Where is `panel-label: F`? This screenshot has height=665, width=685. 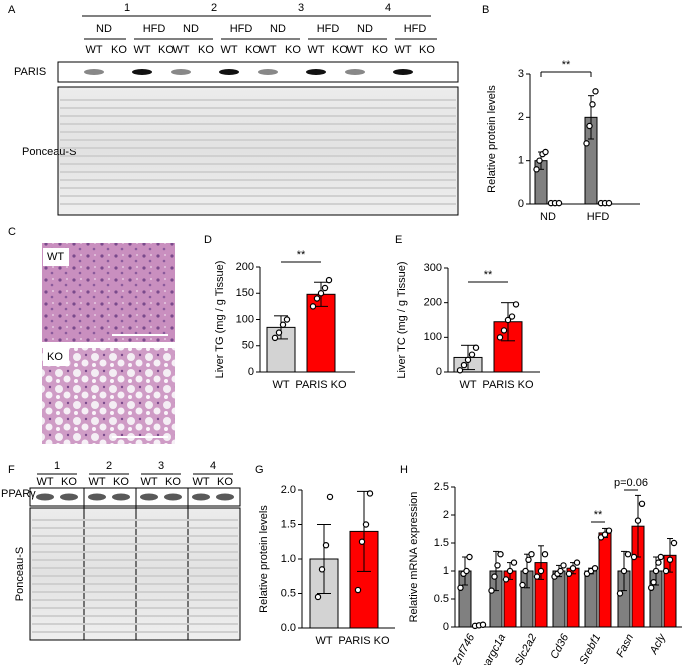
panel-label: F is located at coordinates (11, 470).